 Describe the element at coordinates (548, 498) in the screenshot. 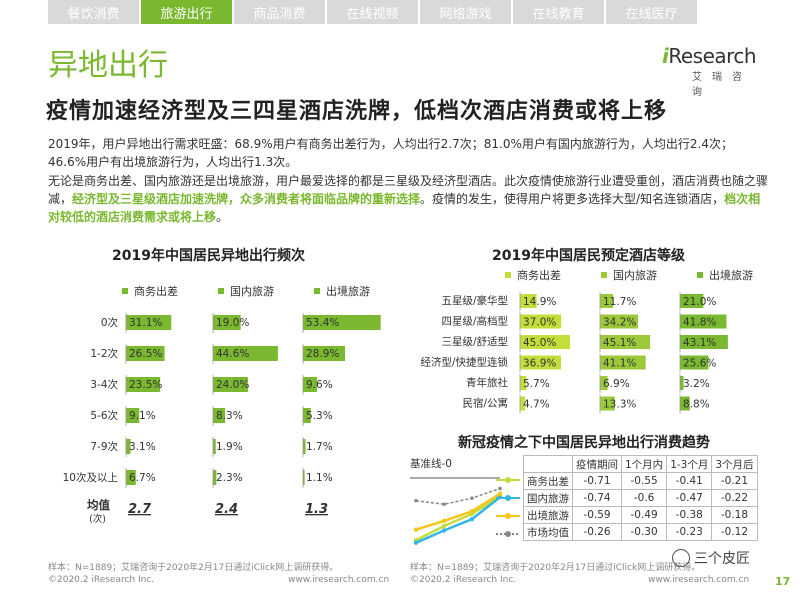

I see `row-label: 国内旅游` at that location.